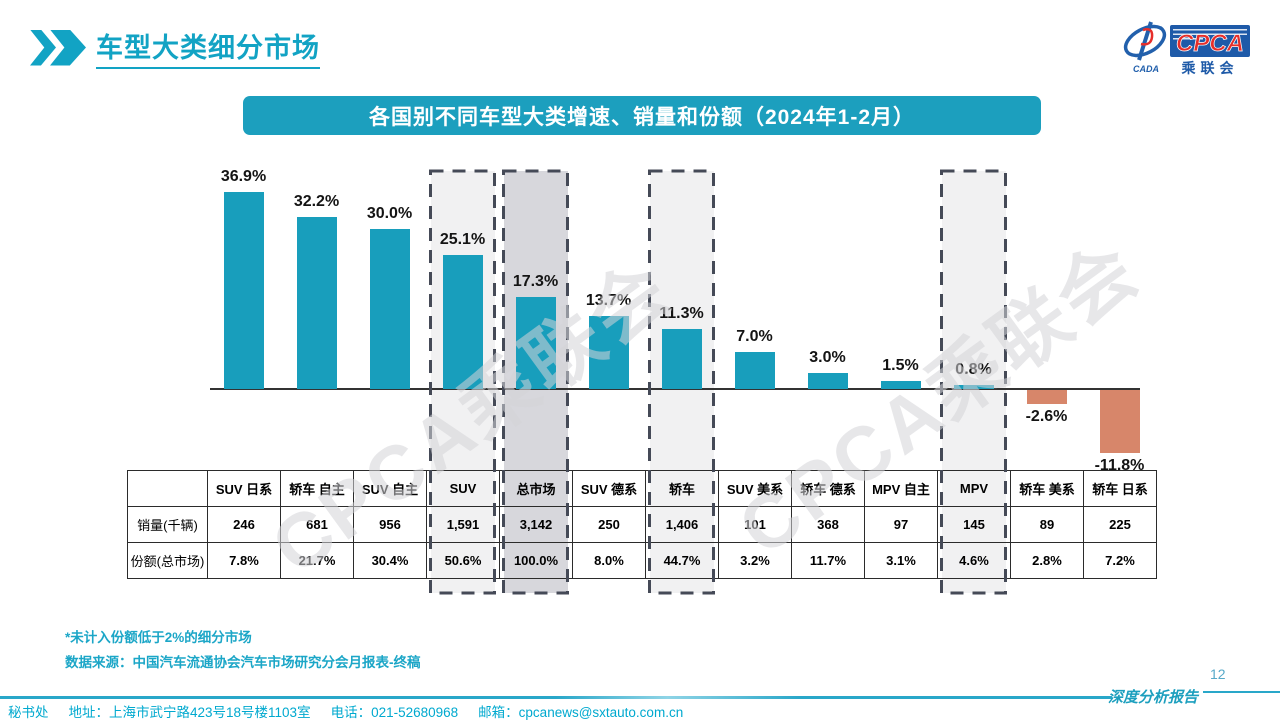 The height and width of the screenshot is (720, 1280). What do you see at coordinates (1241, 692) in the screenshot?
I see `footer-divider-line-right` at bounding box center [1241, 692].